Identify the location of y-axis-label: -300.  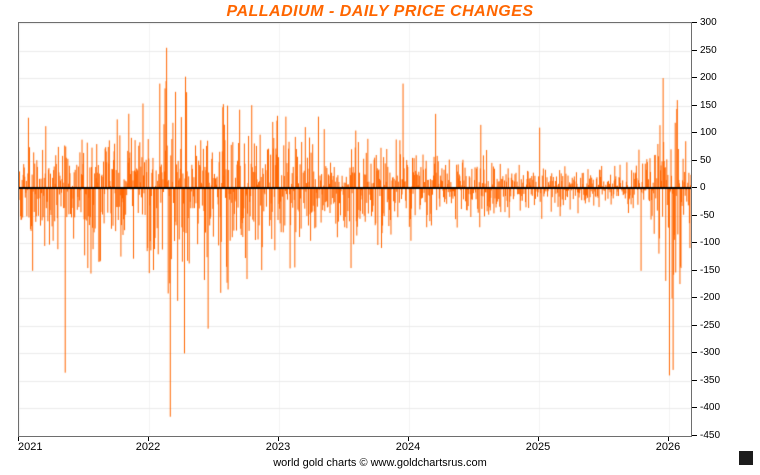
(710, 352).